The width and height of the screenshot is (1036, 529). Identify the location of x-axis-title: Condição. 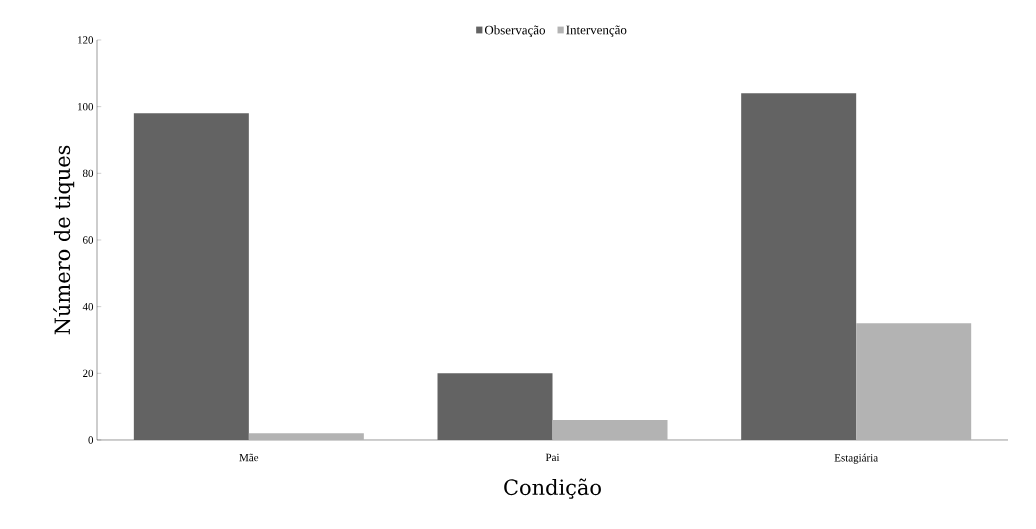
(552, 488).